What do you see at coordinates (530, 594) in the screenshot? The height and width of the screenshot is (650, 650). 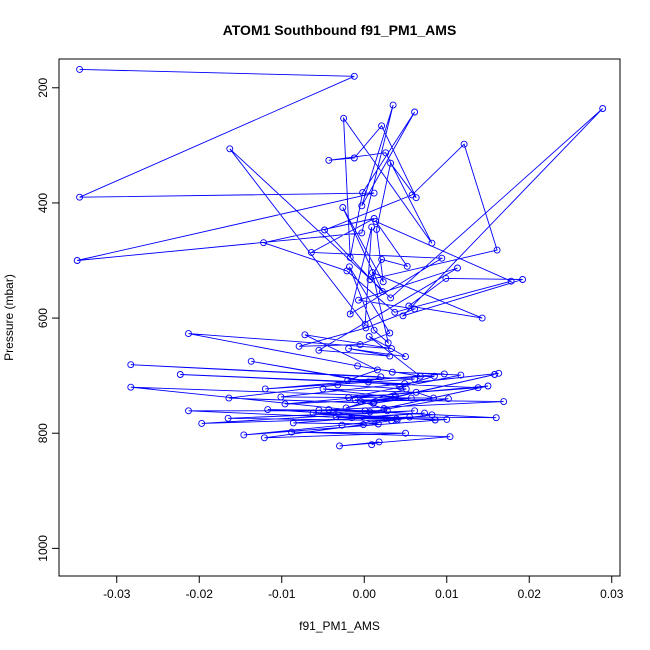 I see `x-tick-label: 0.02` at bounding box center [530, 594].